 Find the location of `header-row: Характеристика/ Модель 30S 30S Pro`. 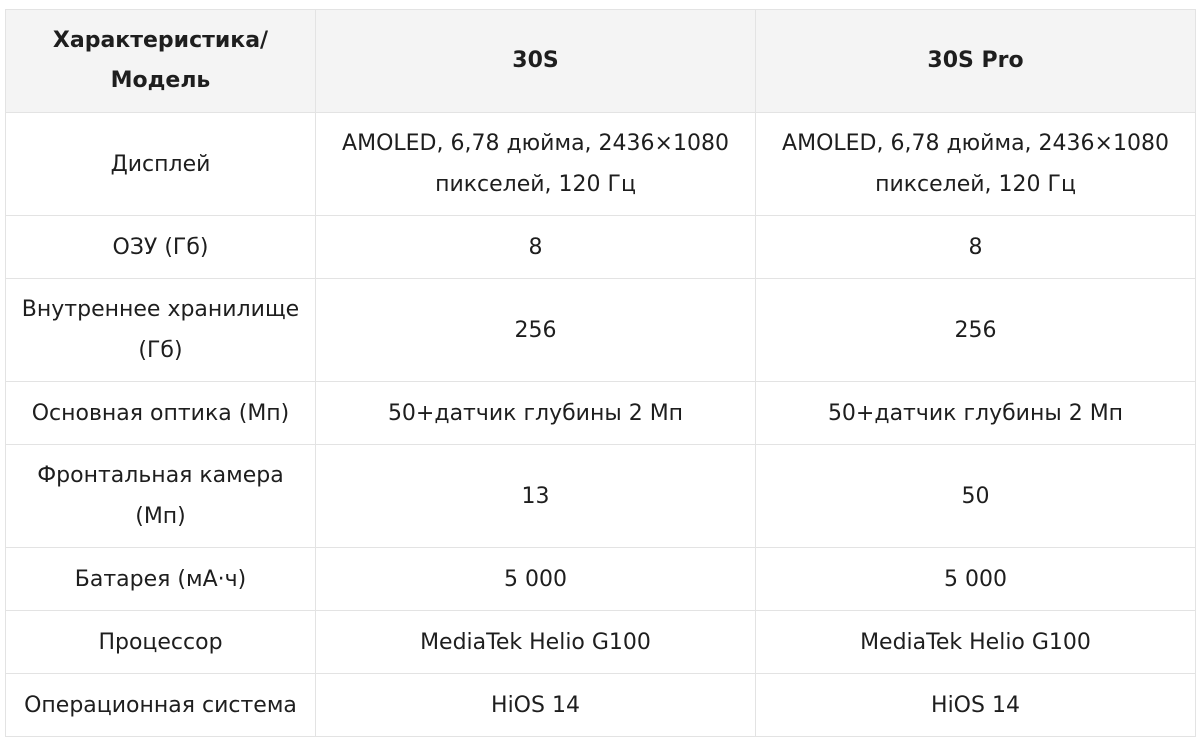

header-row: Характеристика/ Модель 30S 30S Pro is located at coordinates (600, 61).